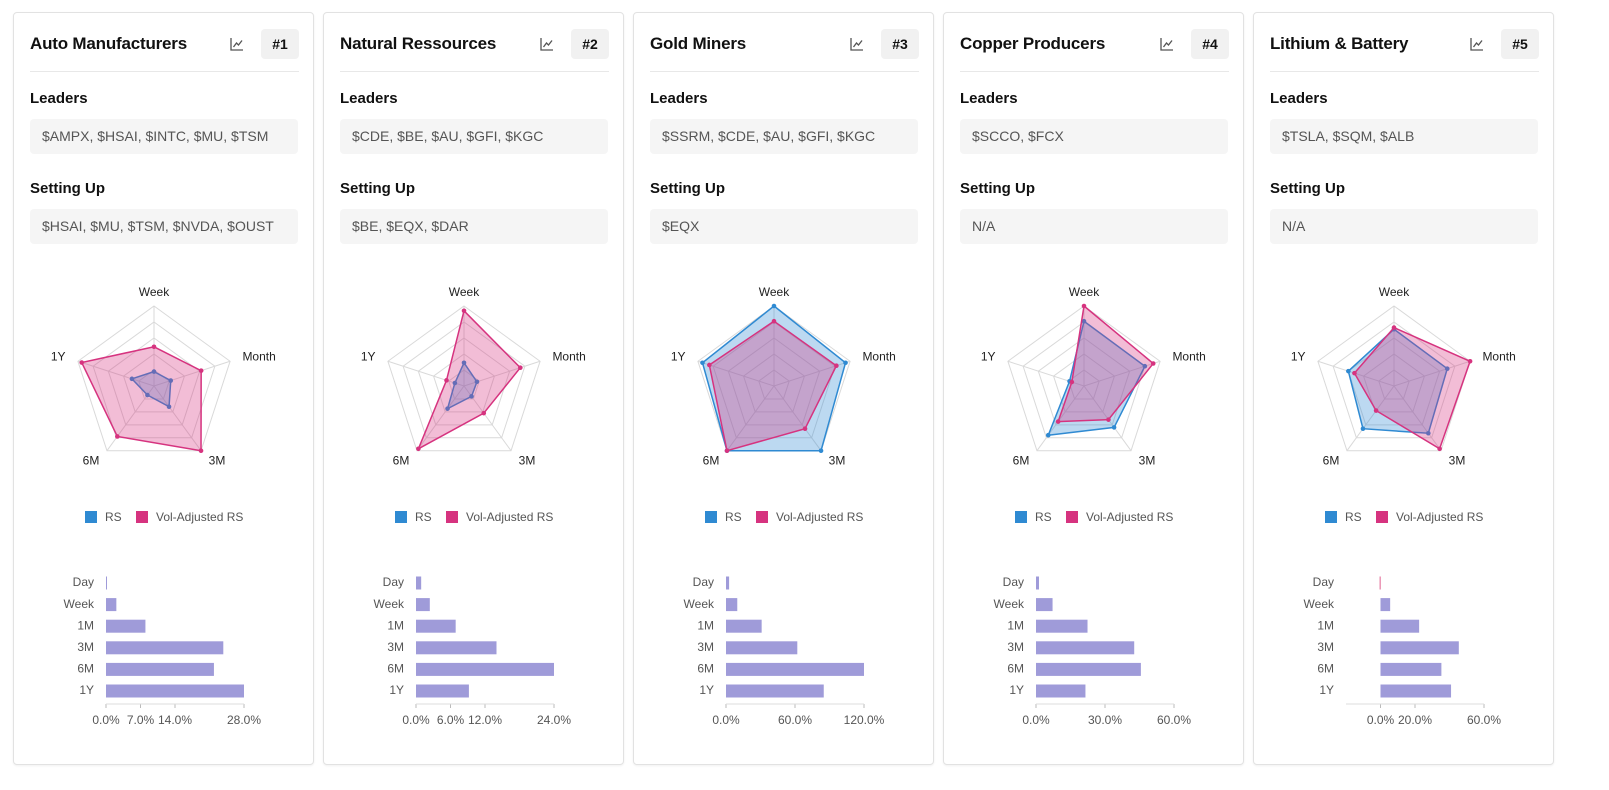 The width and height of the screenshot is (1609, 790). I want to click on ticker-list: $CDE, $BE, $AU, $GFI, $KGC, so click(474, 136).